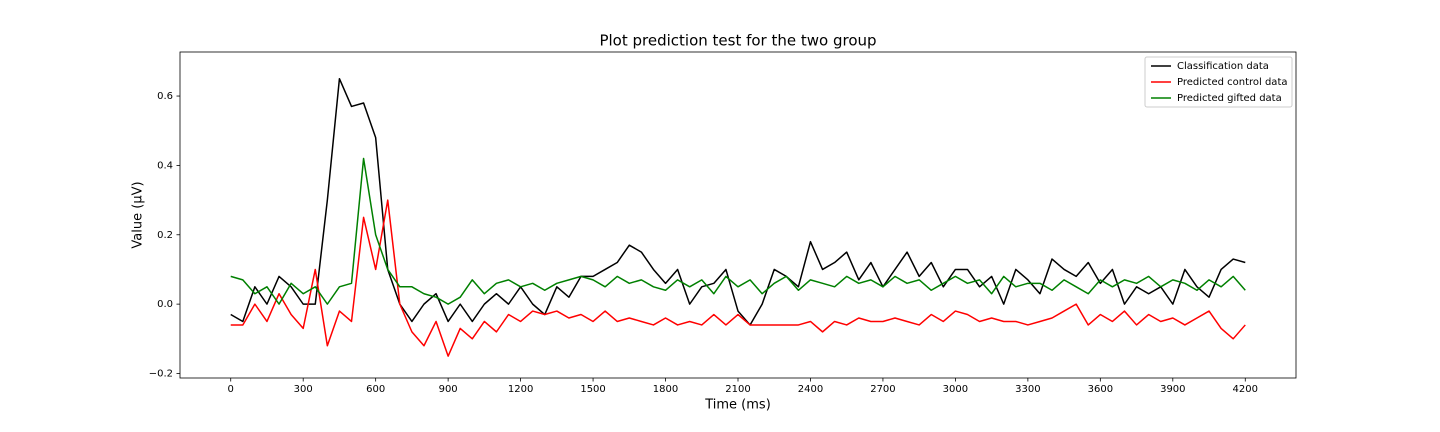  What do you see at coordinates (810, 389) in the screenshot?
I see `x-tick-label: 2400` at bounding box center [810, 389].